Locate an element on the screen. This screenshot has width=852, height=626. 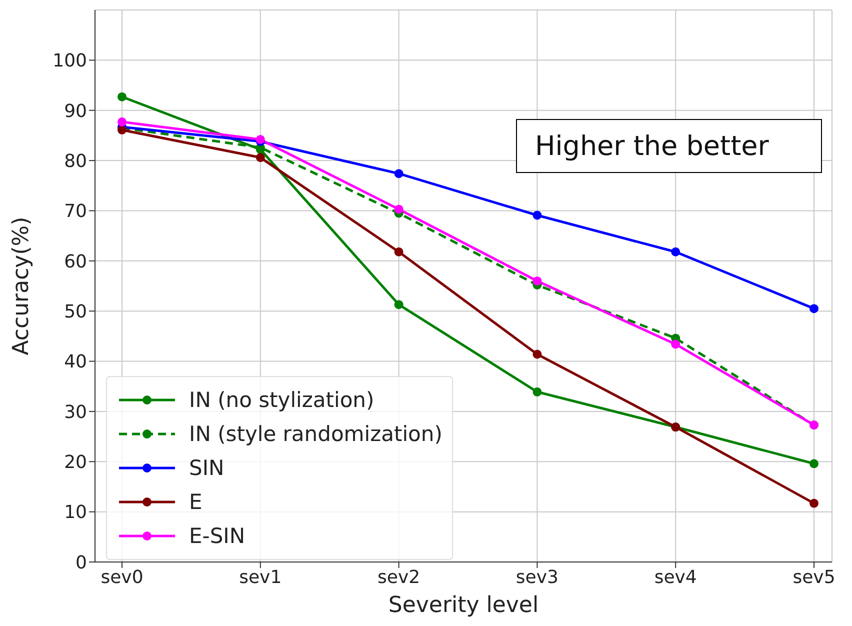
legend-label: SIN is located at coordinates (206, 468).